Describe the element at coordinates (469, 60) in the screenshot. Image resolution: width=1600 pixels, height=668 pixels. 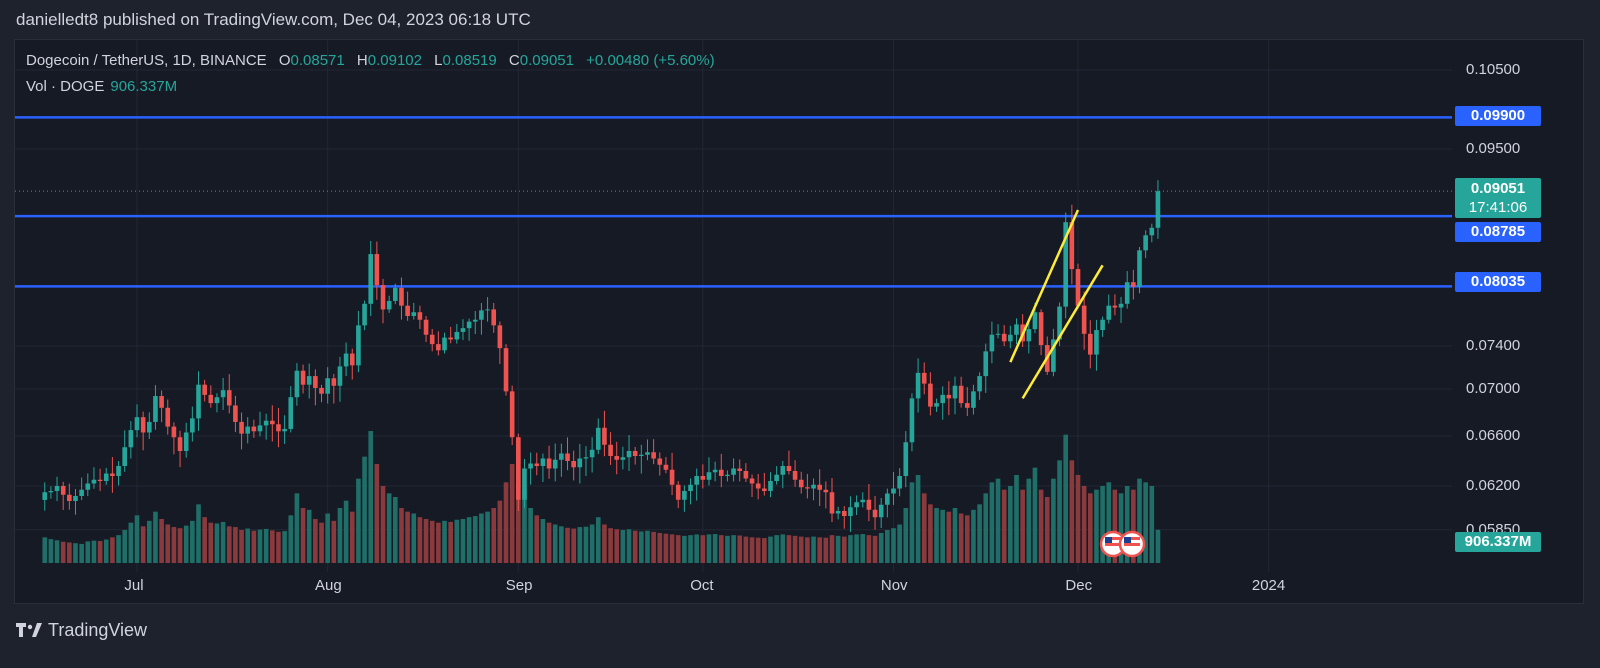
I see `low-value: 0.08519` at that location.